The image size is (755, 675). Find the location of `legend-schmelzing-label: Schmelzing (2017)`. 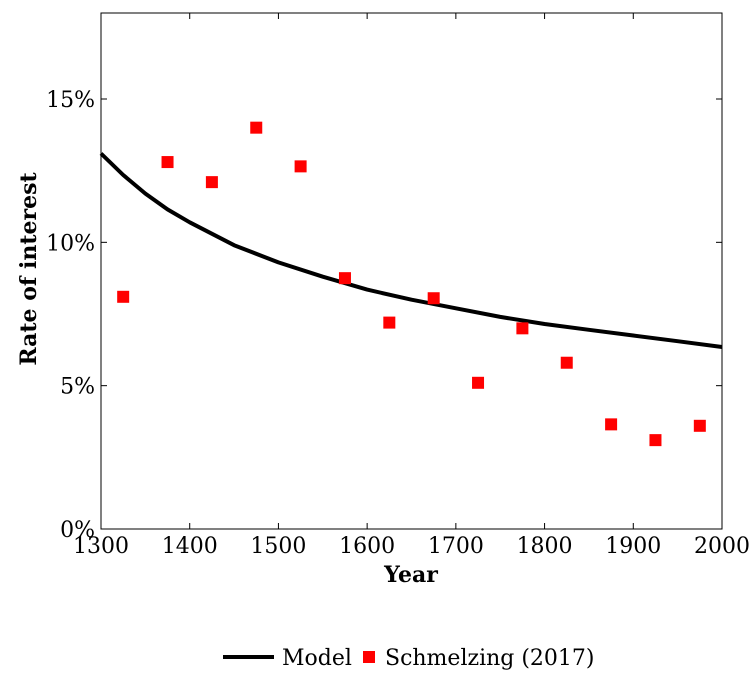

legend-schmelzing-label: Schmelzing (2017) is located at coordinates (490, 658).